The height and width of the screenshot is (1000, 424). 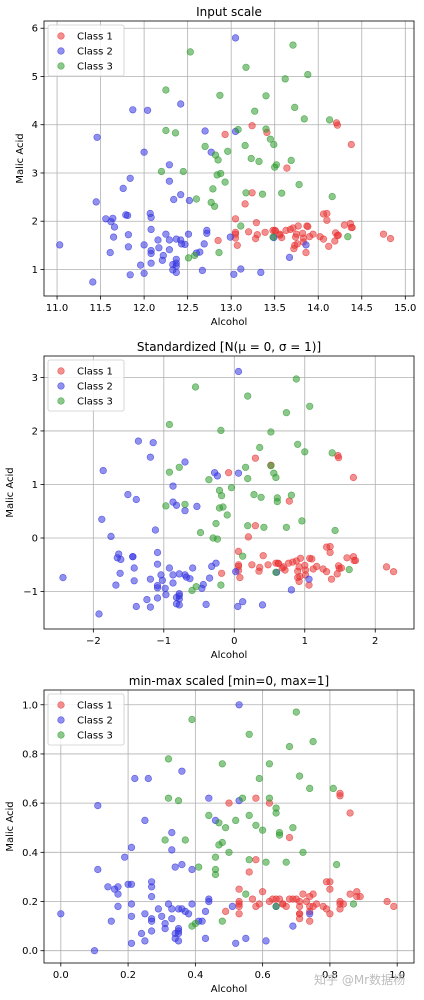 What do you see at coordinates (375, 641) in the screenshot?
I see `x-tick-label: 2` at bounding box center [375, 641].